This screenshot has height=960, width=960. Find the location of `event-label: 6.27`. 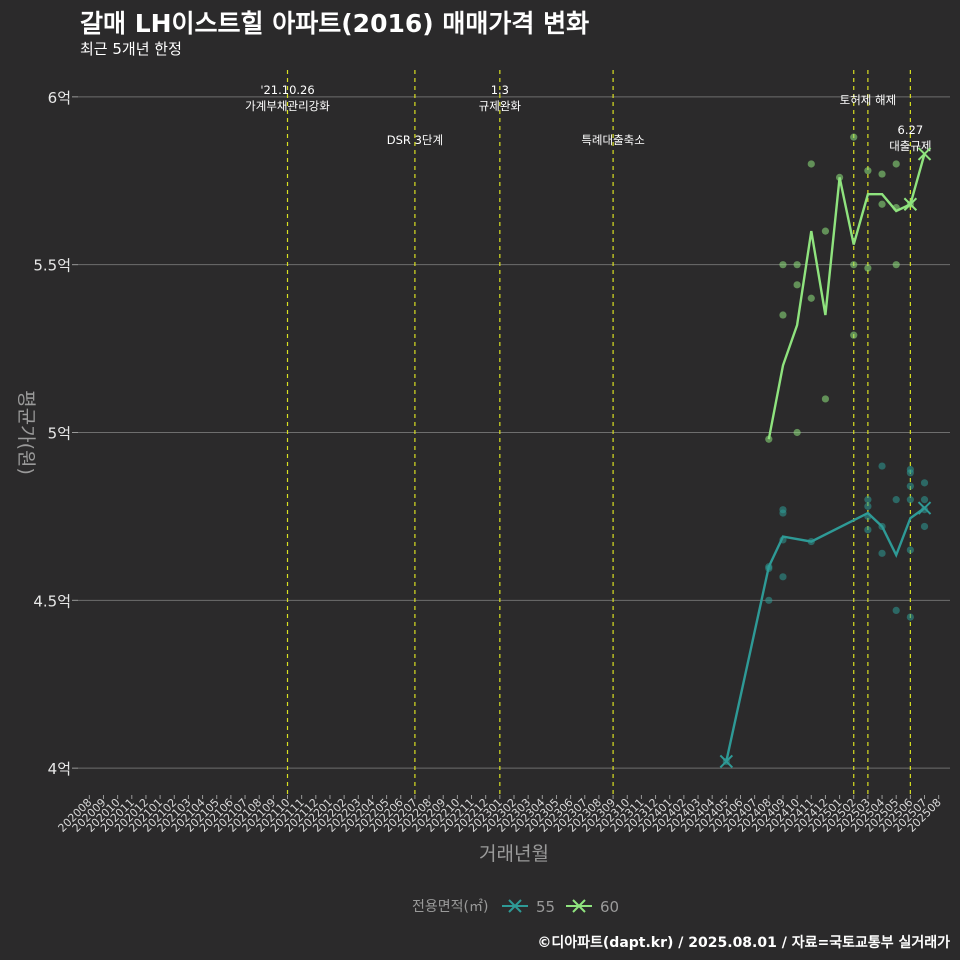

event-label: 6.27 is located at coordinates (911, 130).